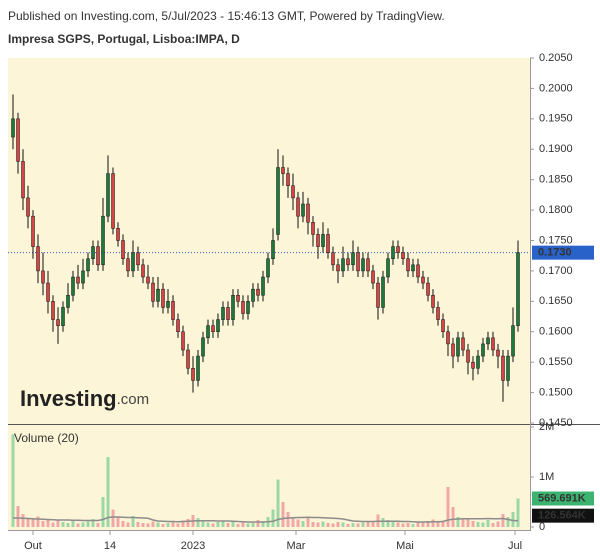 This screenshot has width=600, height=558. I want to click on y-tick-label: 0.1500, so click(556, 392).